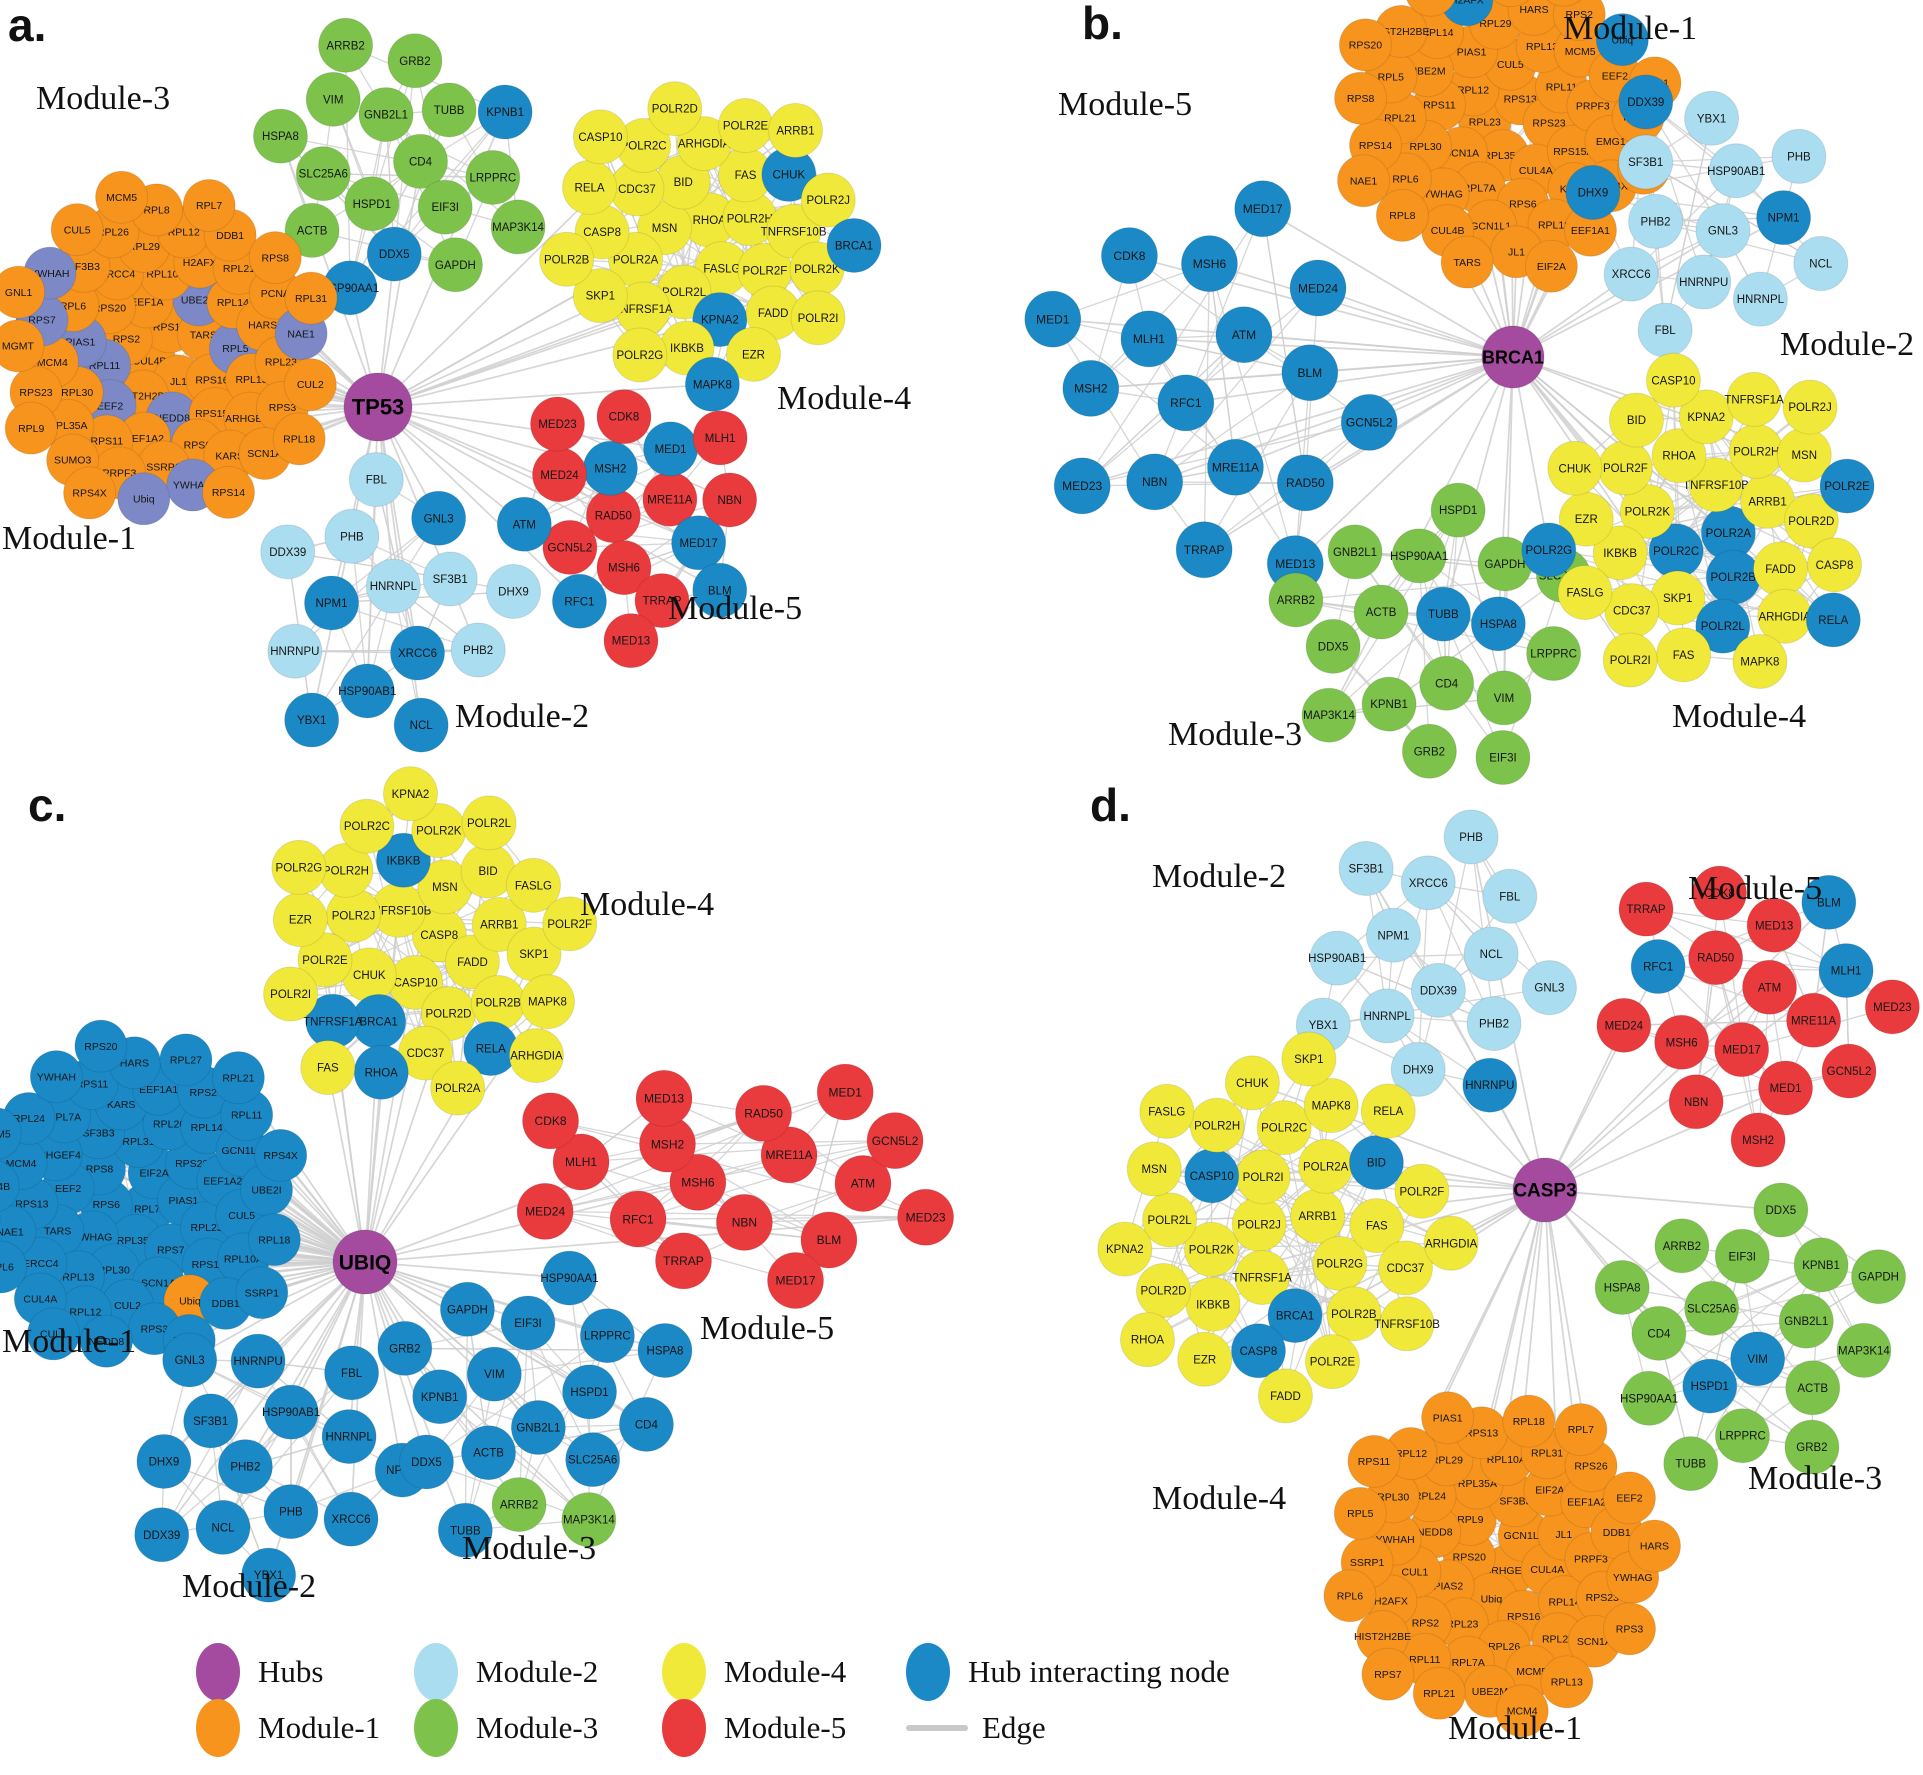 The image size is (1923, 1775). I want to click on network-node: POLR2H, so click(1756, 451).